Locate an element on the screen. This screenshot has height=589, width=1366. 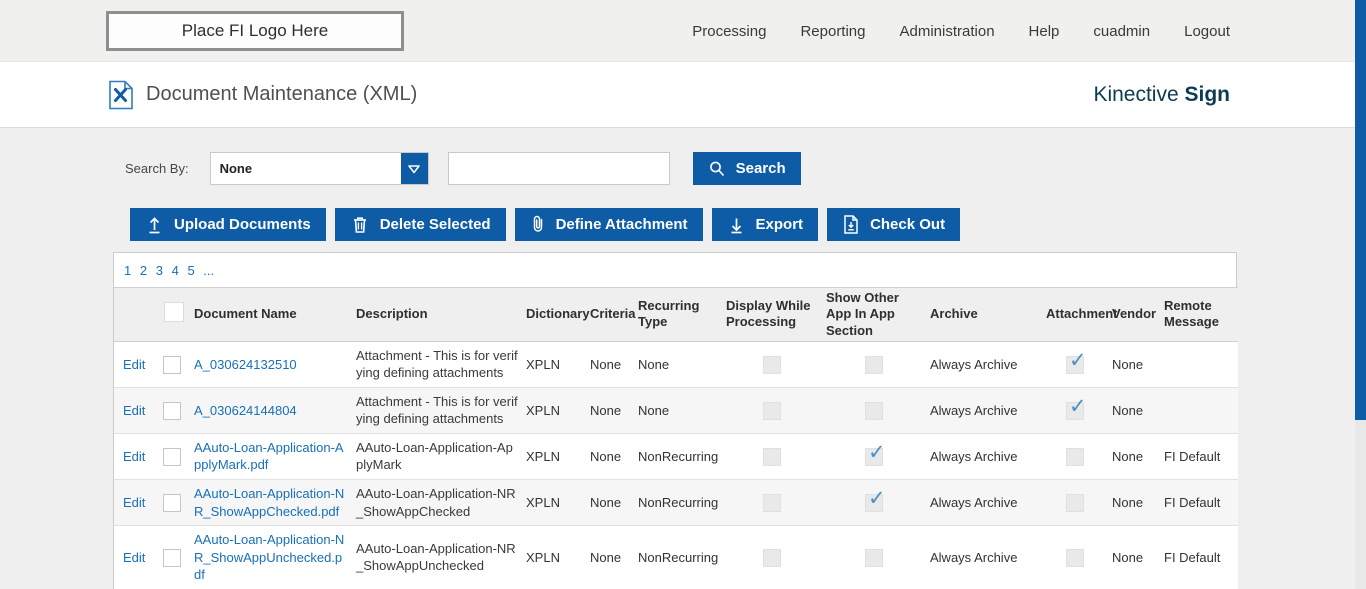
brand-regular: Kinective is located at coordinates (1136, 94).